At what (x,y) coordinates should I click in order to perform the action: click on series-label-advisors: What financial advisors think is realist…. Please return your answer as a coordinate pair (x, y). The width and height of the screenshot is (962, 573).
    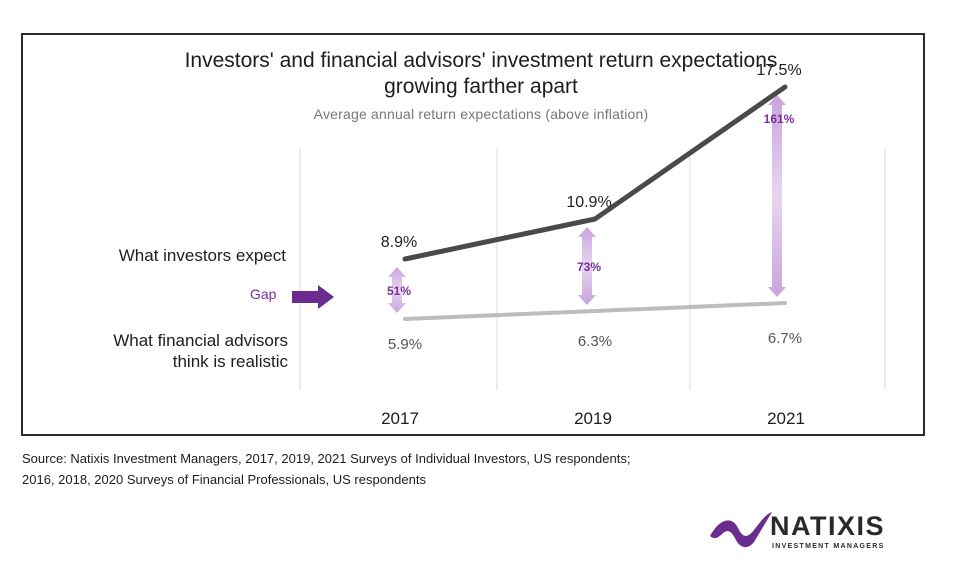
    Looking at the image, I should click on (164, 351).